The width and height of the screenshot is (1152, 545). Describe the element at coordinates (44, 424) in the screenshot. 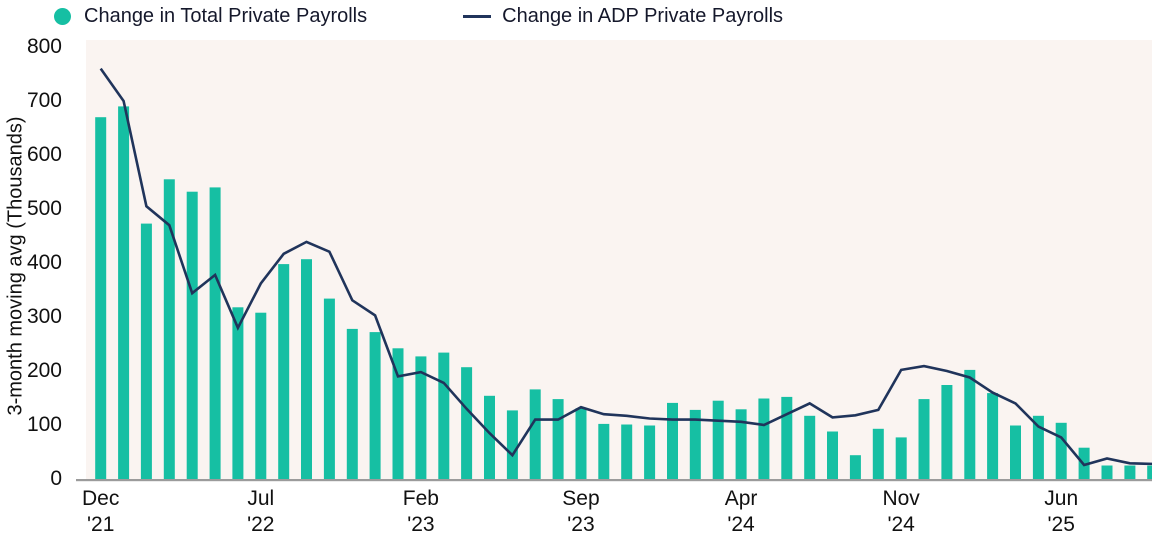

I see `y-tick-label: 100` at that location.